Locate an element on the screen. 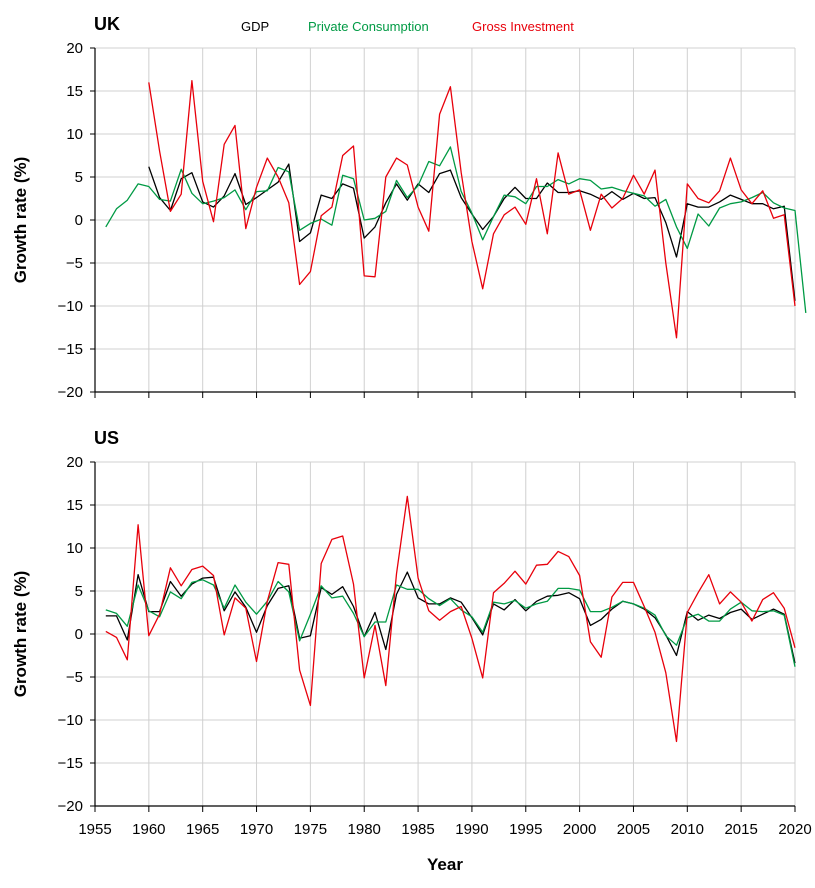  x-tick-label: 1960 is located at coordinates (148, 829).